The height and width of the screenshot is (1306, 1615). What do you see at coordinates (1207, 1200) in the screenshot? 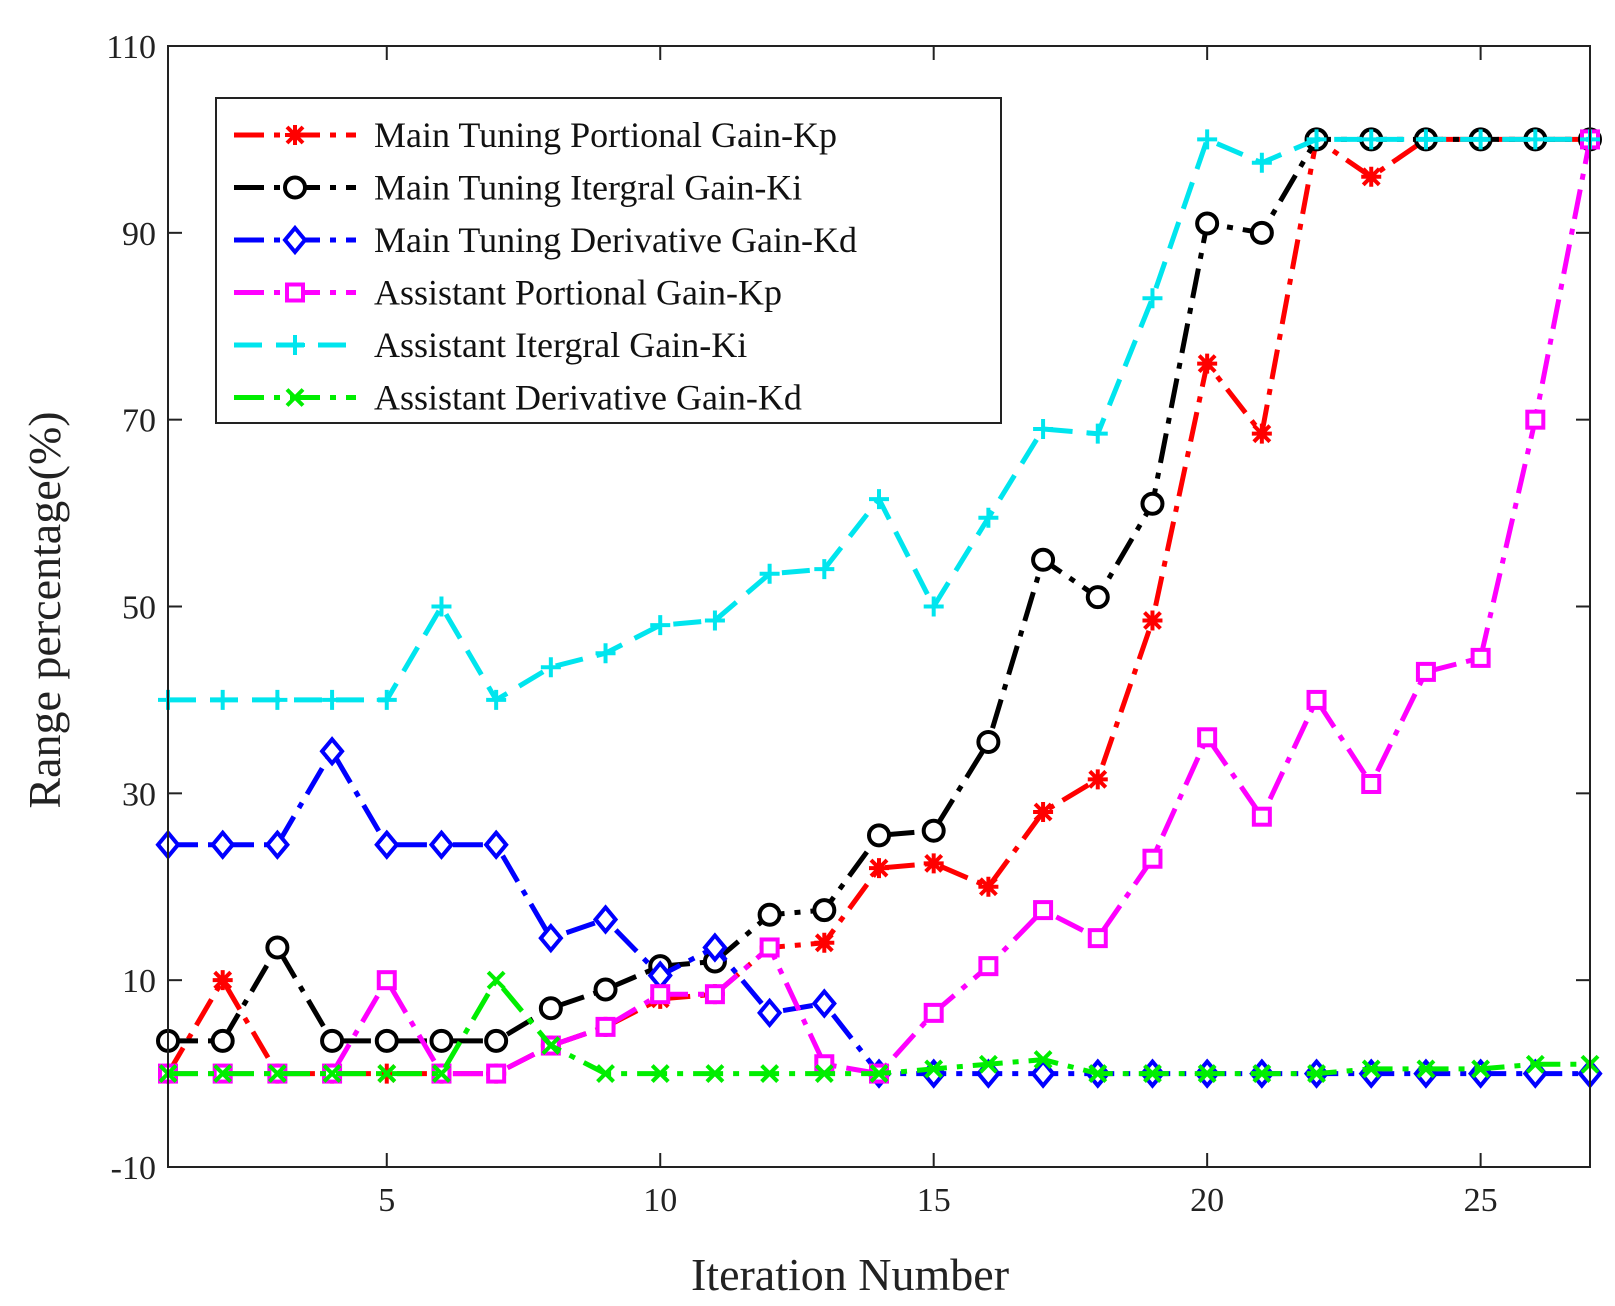
I see `x-tick-label: 20` at bounding box center [1207, 1200].